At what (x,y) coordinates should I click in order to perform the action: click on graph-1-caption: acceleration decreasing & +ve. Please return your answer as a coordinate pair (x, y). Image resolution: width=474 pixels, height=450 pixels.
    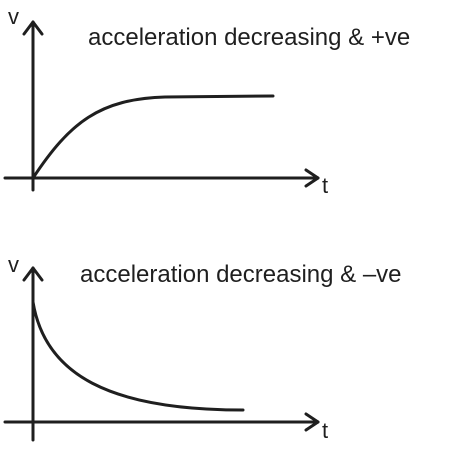
    Looking at the image, I should click on (249, 37).